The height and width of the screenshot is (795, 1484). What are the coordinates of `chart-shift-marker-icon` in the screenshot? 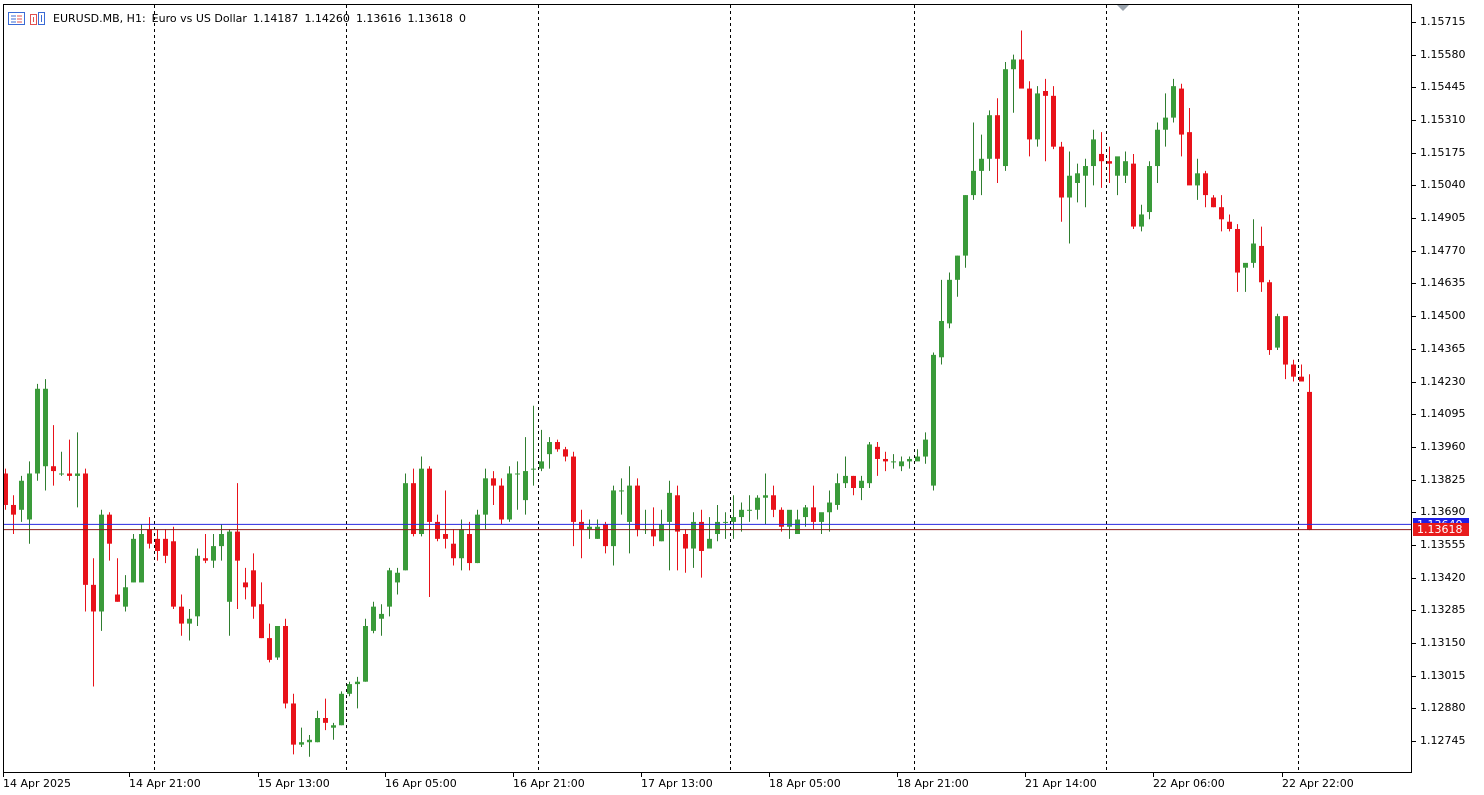 It's located at (1123, 8).